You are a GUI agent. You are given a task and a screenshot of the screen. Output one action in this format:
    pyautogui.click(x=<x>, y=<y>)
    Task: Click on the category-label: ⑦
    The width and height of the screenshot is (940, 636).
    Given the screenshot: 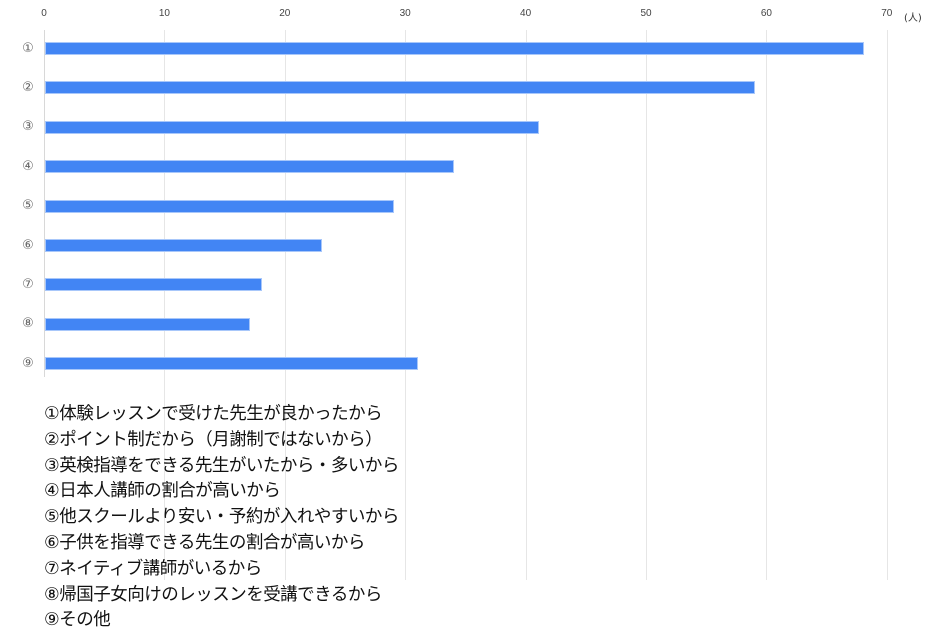 What is the action you would take?
    pyautogui.click(x=28, y=284)
    